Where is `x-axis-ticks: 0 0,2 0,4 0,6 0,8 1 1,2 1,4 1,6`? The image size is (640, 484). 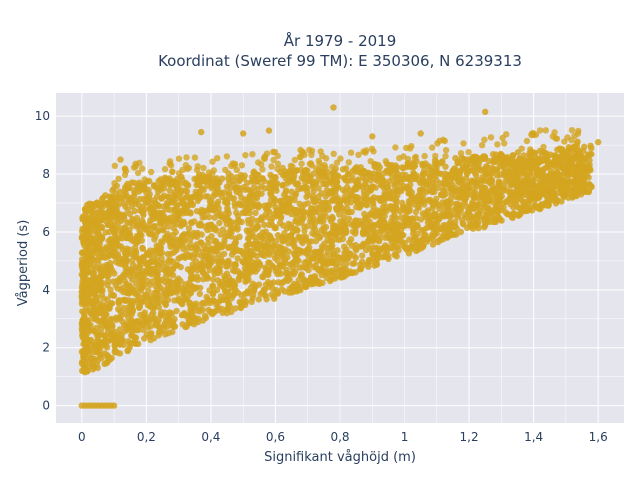 x-axis-ticks: 0 0,2 0,4 0,6 0,8 1 1,2 1,4 1,6 is located at coordinates (343, 437).